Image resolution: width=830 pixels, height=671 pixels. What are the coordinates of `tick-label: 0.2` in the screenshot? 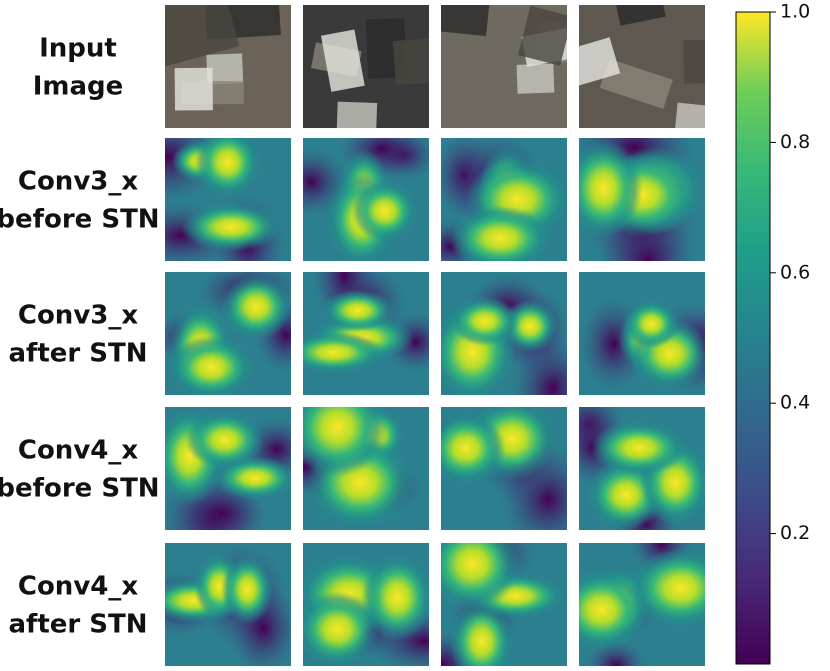 It's located at (795, 533).